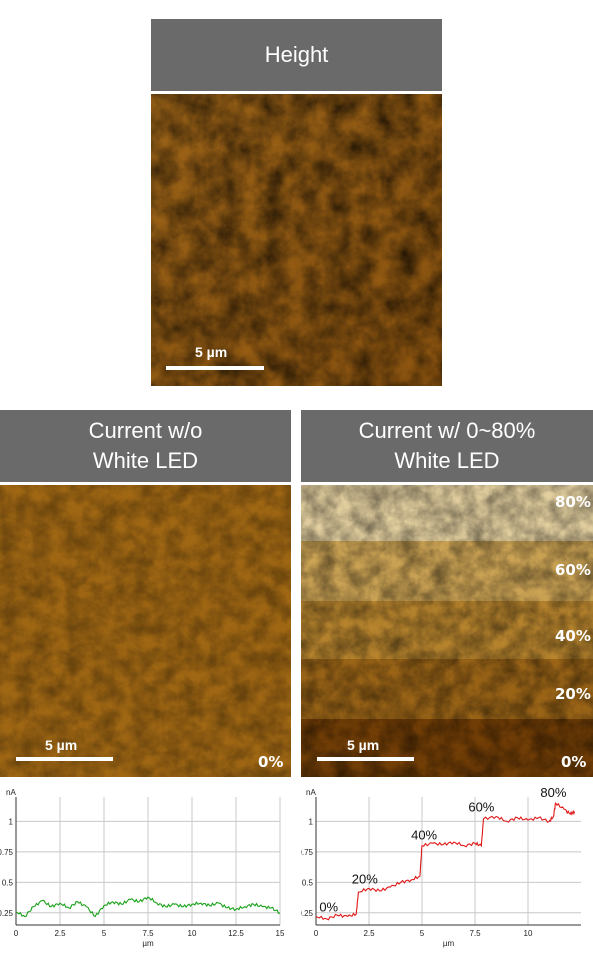 The width and height of the screenshot is (593, 969). I want to click on current-on-title-bar: Current w/ 0~80% White LED, so click(447, 446).